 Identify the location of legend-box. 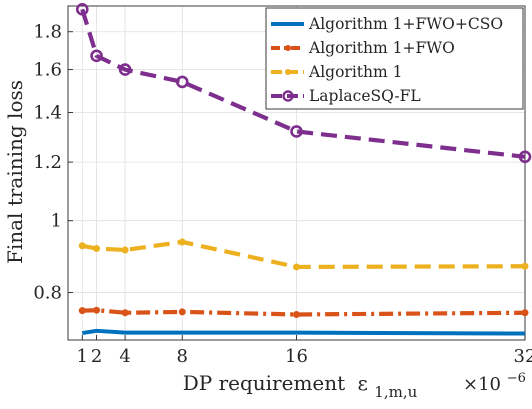
(394, 58).